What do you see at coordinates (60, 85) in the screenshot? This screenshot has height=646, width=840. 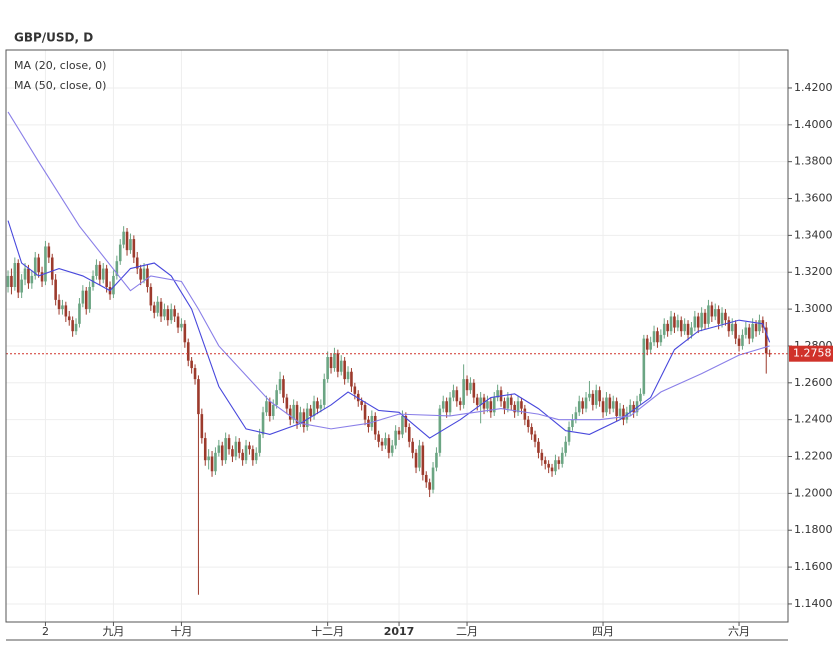 I see `legend-entry: MA (50, close, 0)` at bounding box center [60, 85].